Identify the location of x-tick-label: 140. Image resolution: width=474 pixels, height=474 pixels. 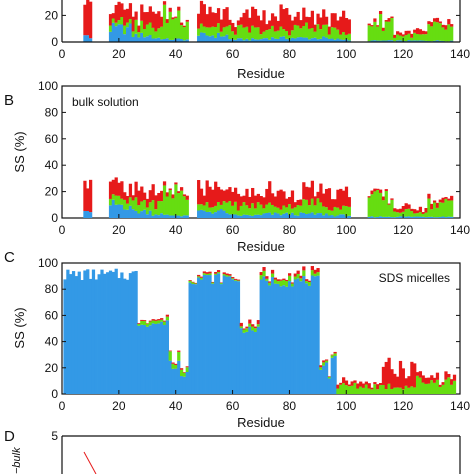
(460, 54).